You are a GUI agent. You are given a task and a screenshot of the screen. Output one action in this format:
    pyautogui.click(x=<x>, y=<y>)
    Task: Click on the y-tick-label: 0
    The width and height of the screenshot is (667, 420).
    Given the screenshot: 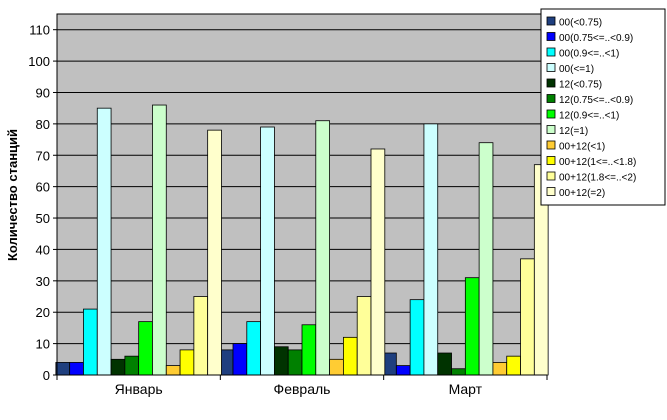 What is the action you would take?
    pyautogui.click(x=46, y=375)
    